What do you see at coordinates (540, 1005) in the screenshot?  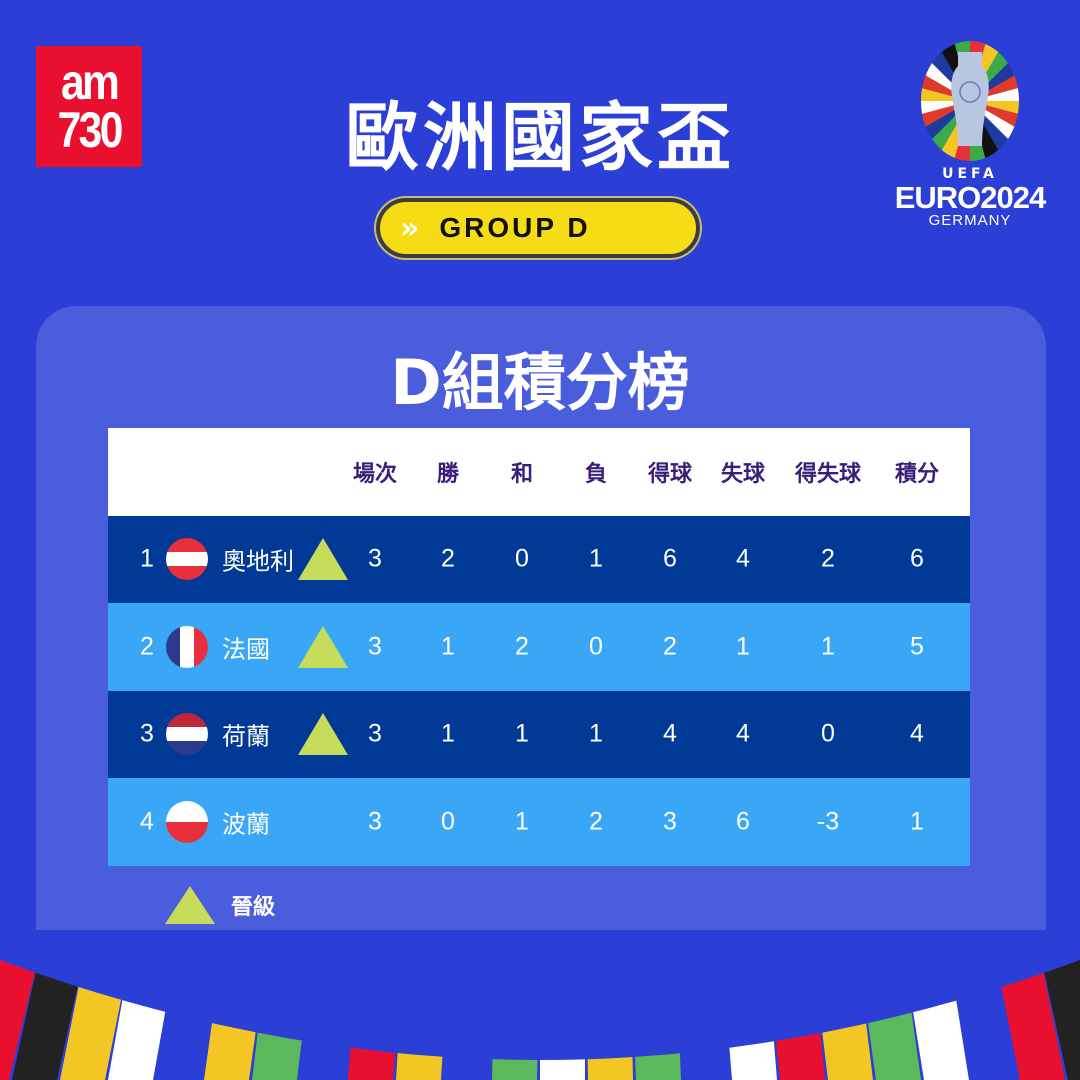 I see `flag-stripes-decoration` at bounding box center [540, 1005].